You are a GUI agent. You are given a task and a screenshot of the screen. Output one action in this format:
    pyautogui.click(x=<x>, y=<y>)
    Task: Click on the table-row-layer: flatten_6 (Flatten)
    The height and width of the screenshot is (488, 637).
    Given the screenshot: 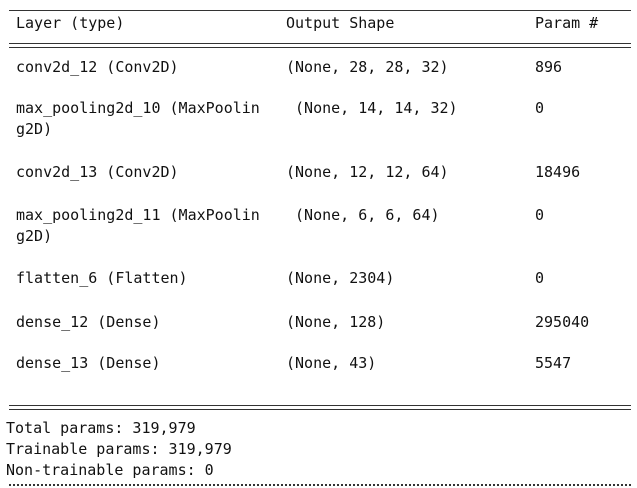 What is the action you would take?
    pyautogui.click(x=102, y=278)
    